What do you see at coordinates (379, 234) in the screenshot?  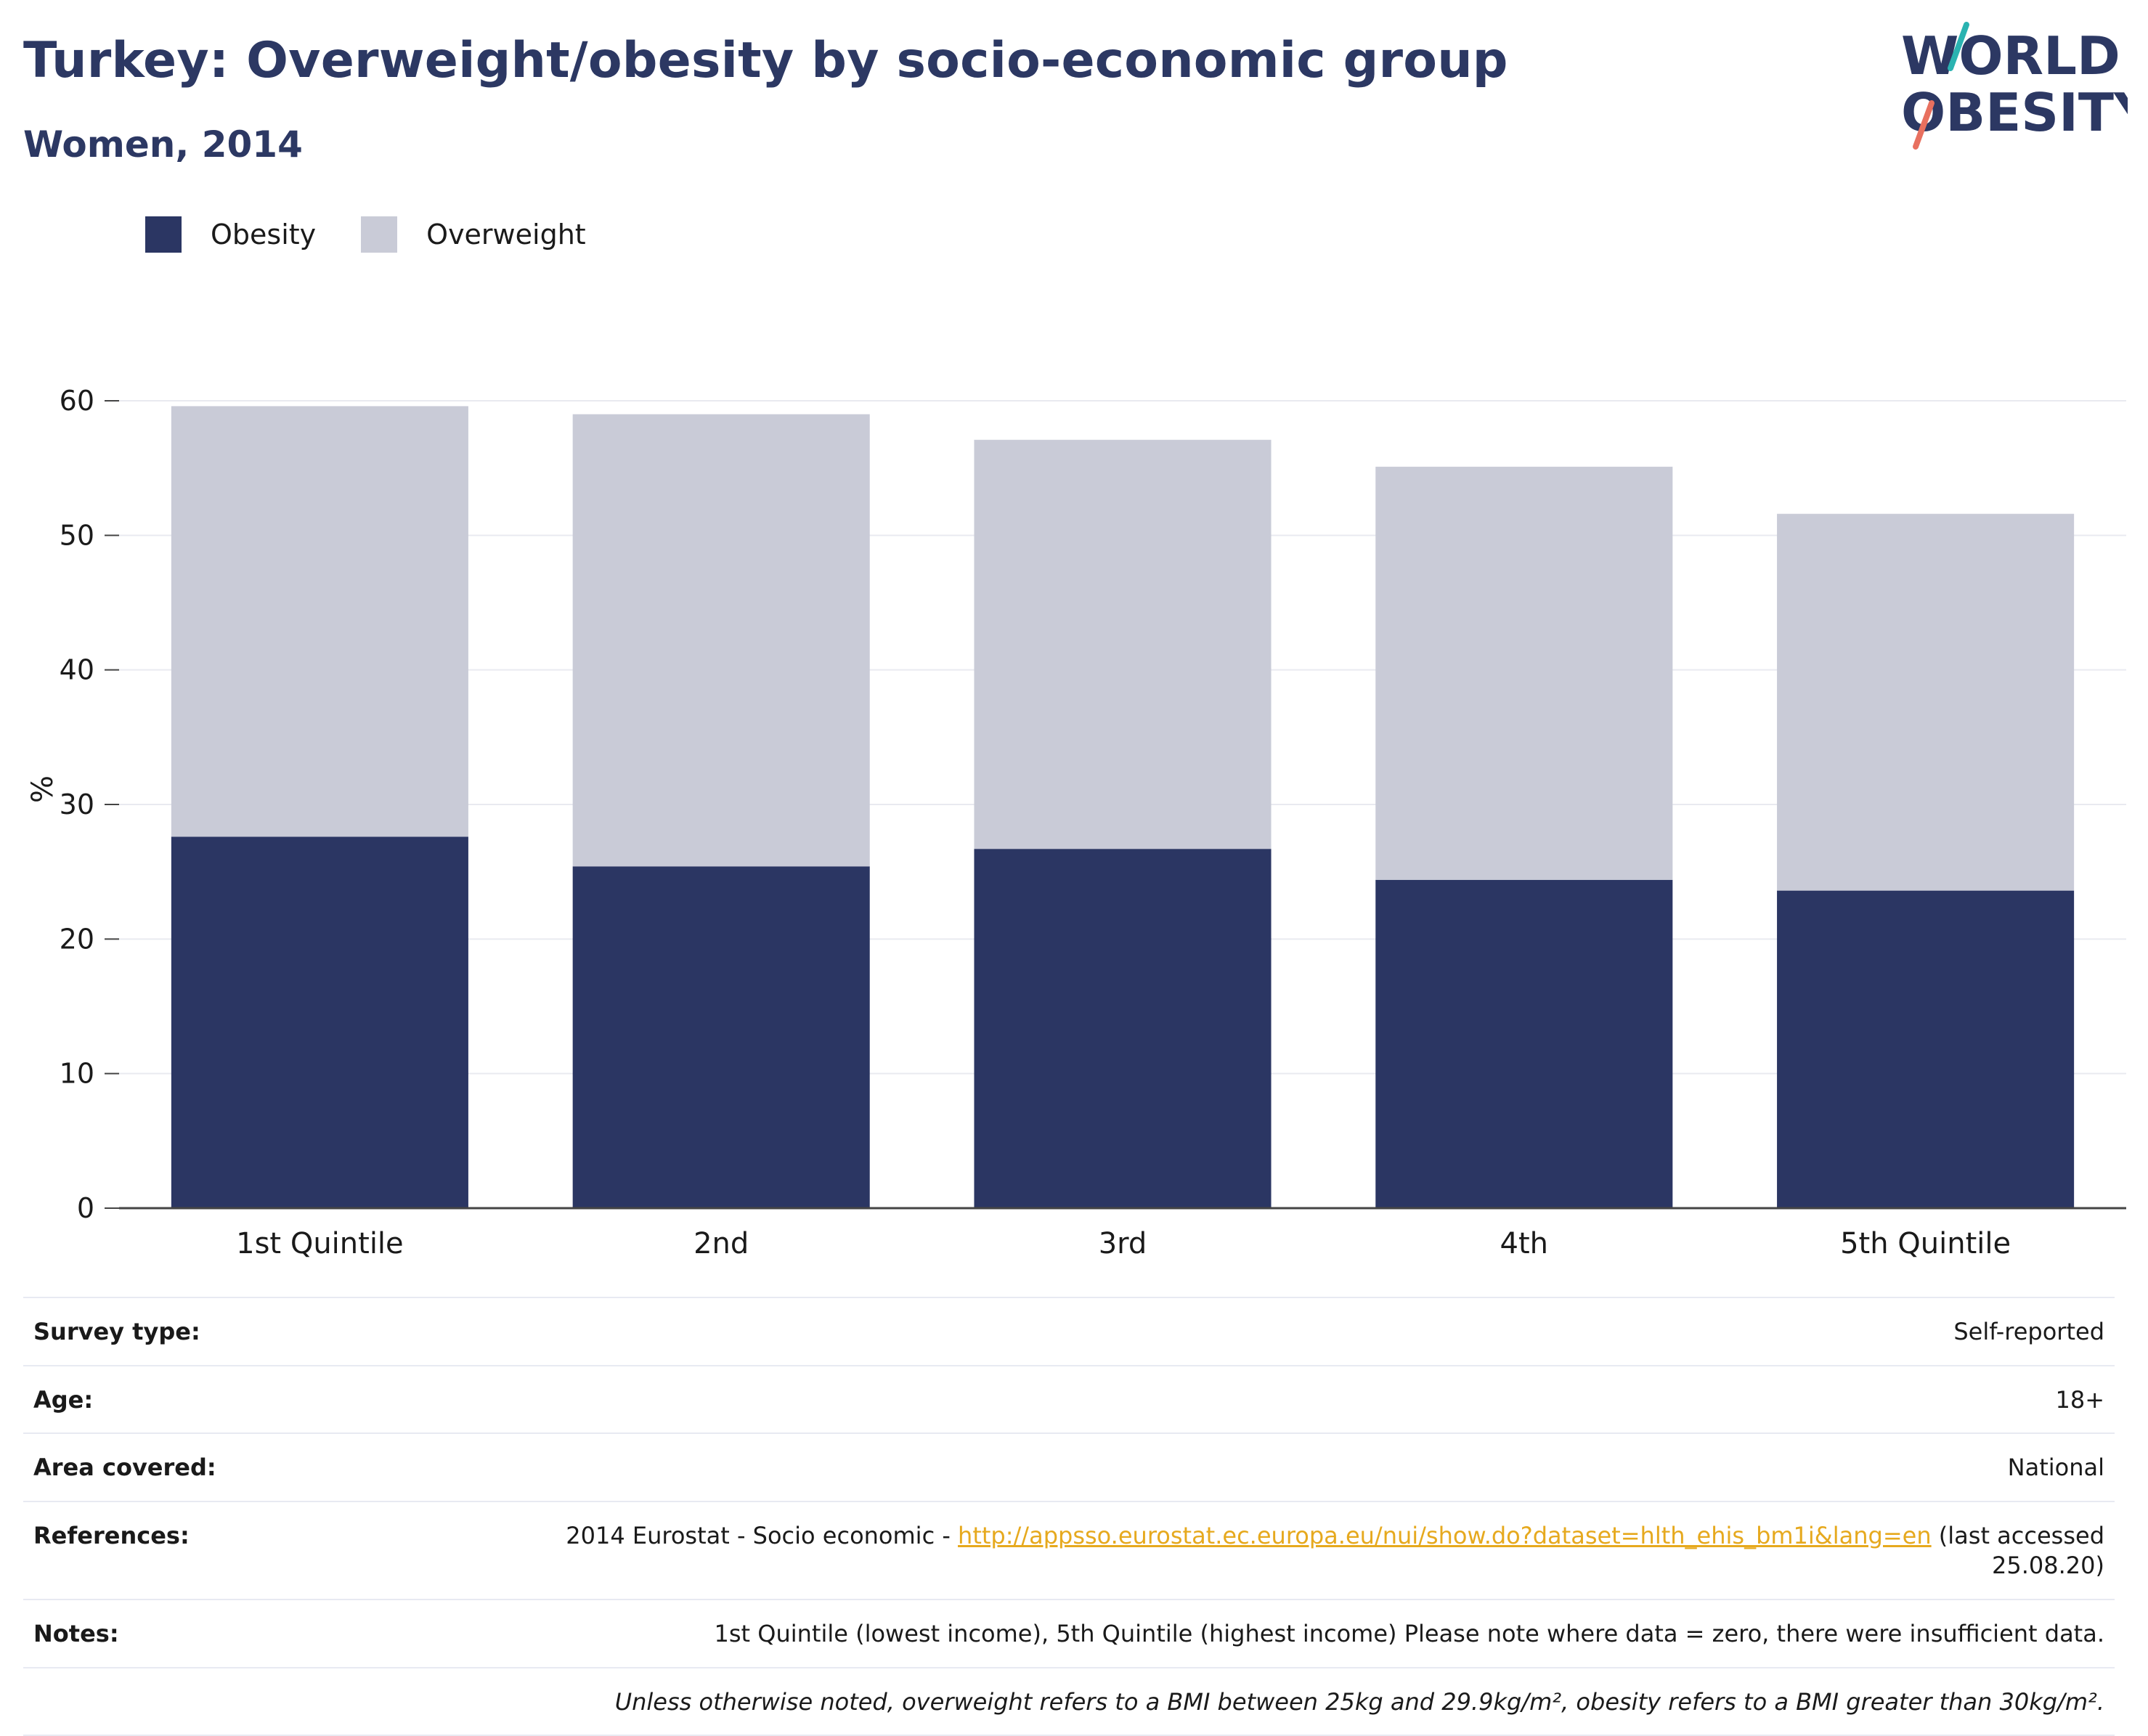 I see `legend-swatch-overweight` at bounding box center [379, 234].